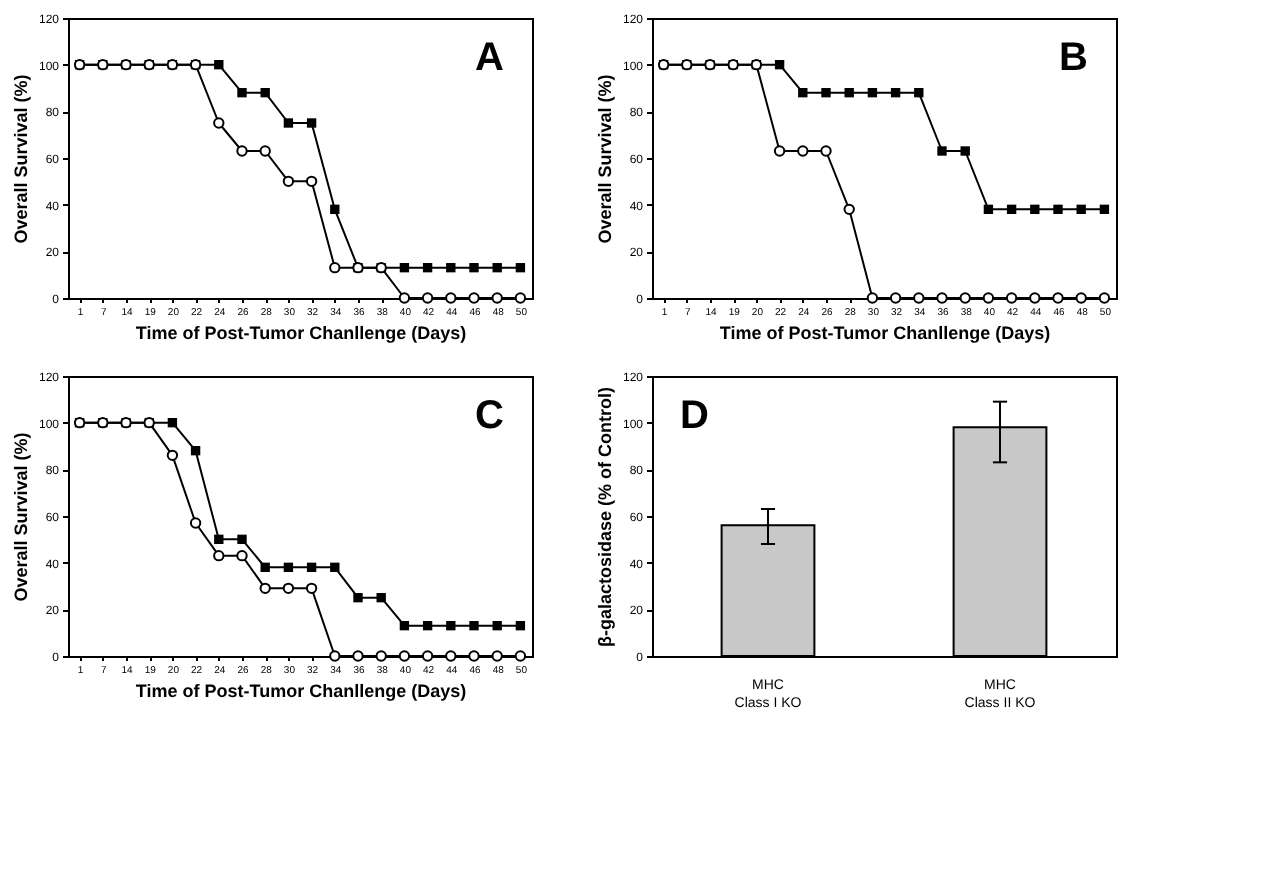 The width and height of the screenshot is (1268, 890). What do you see at coordinates (489, 58) in the screenshot?
I see `annotation: A` at bounding box center [489, 58].